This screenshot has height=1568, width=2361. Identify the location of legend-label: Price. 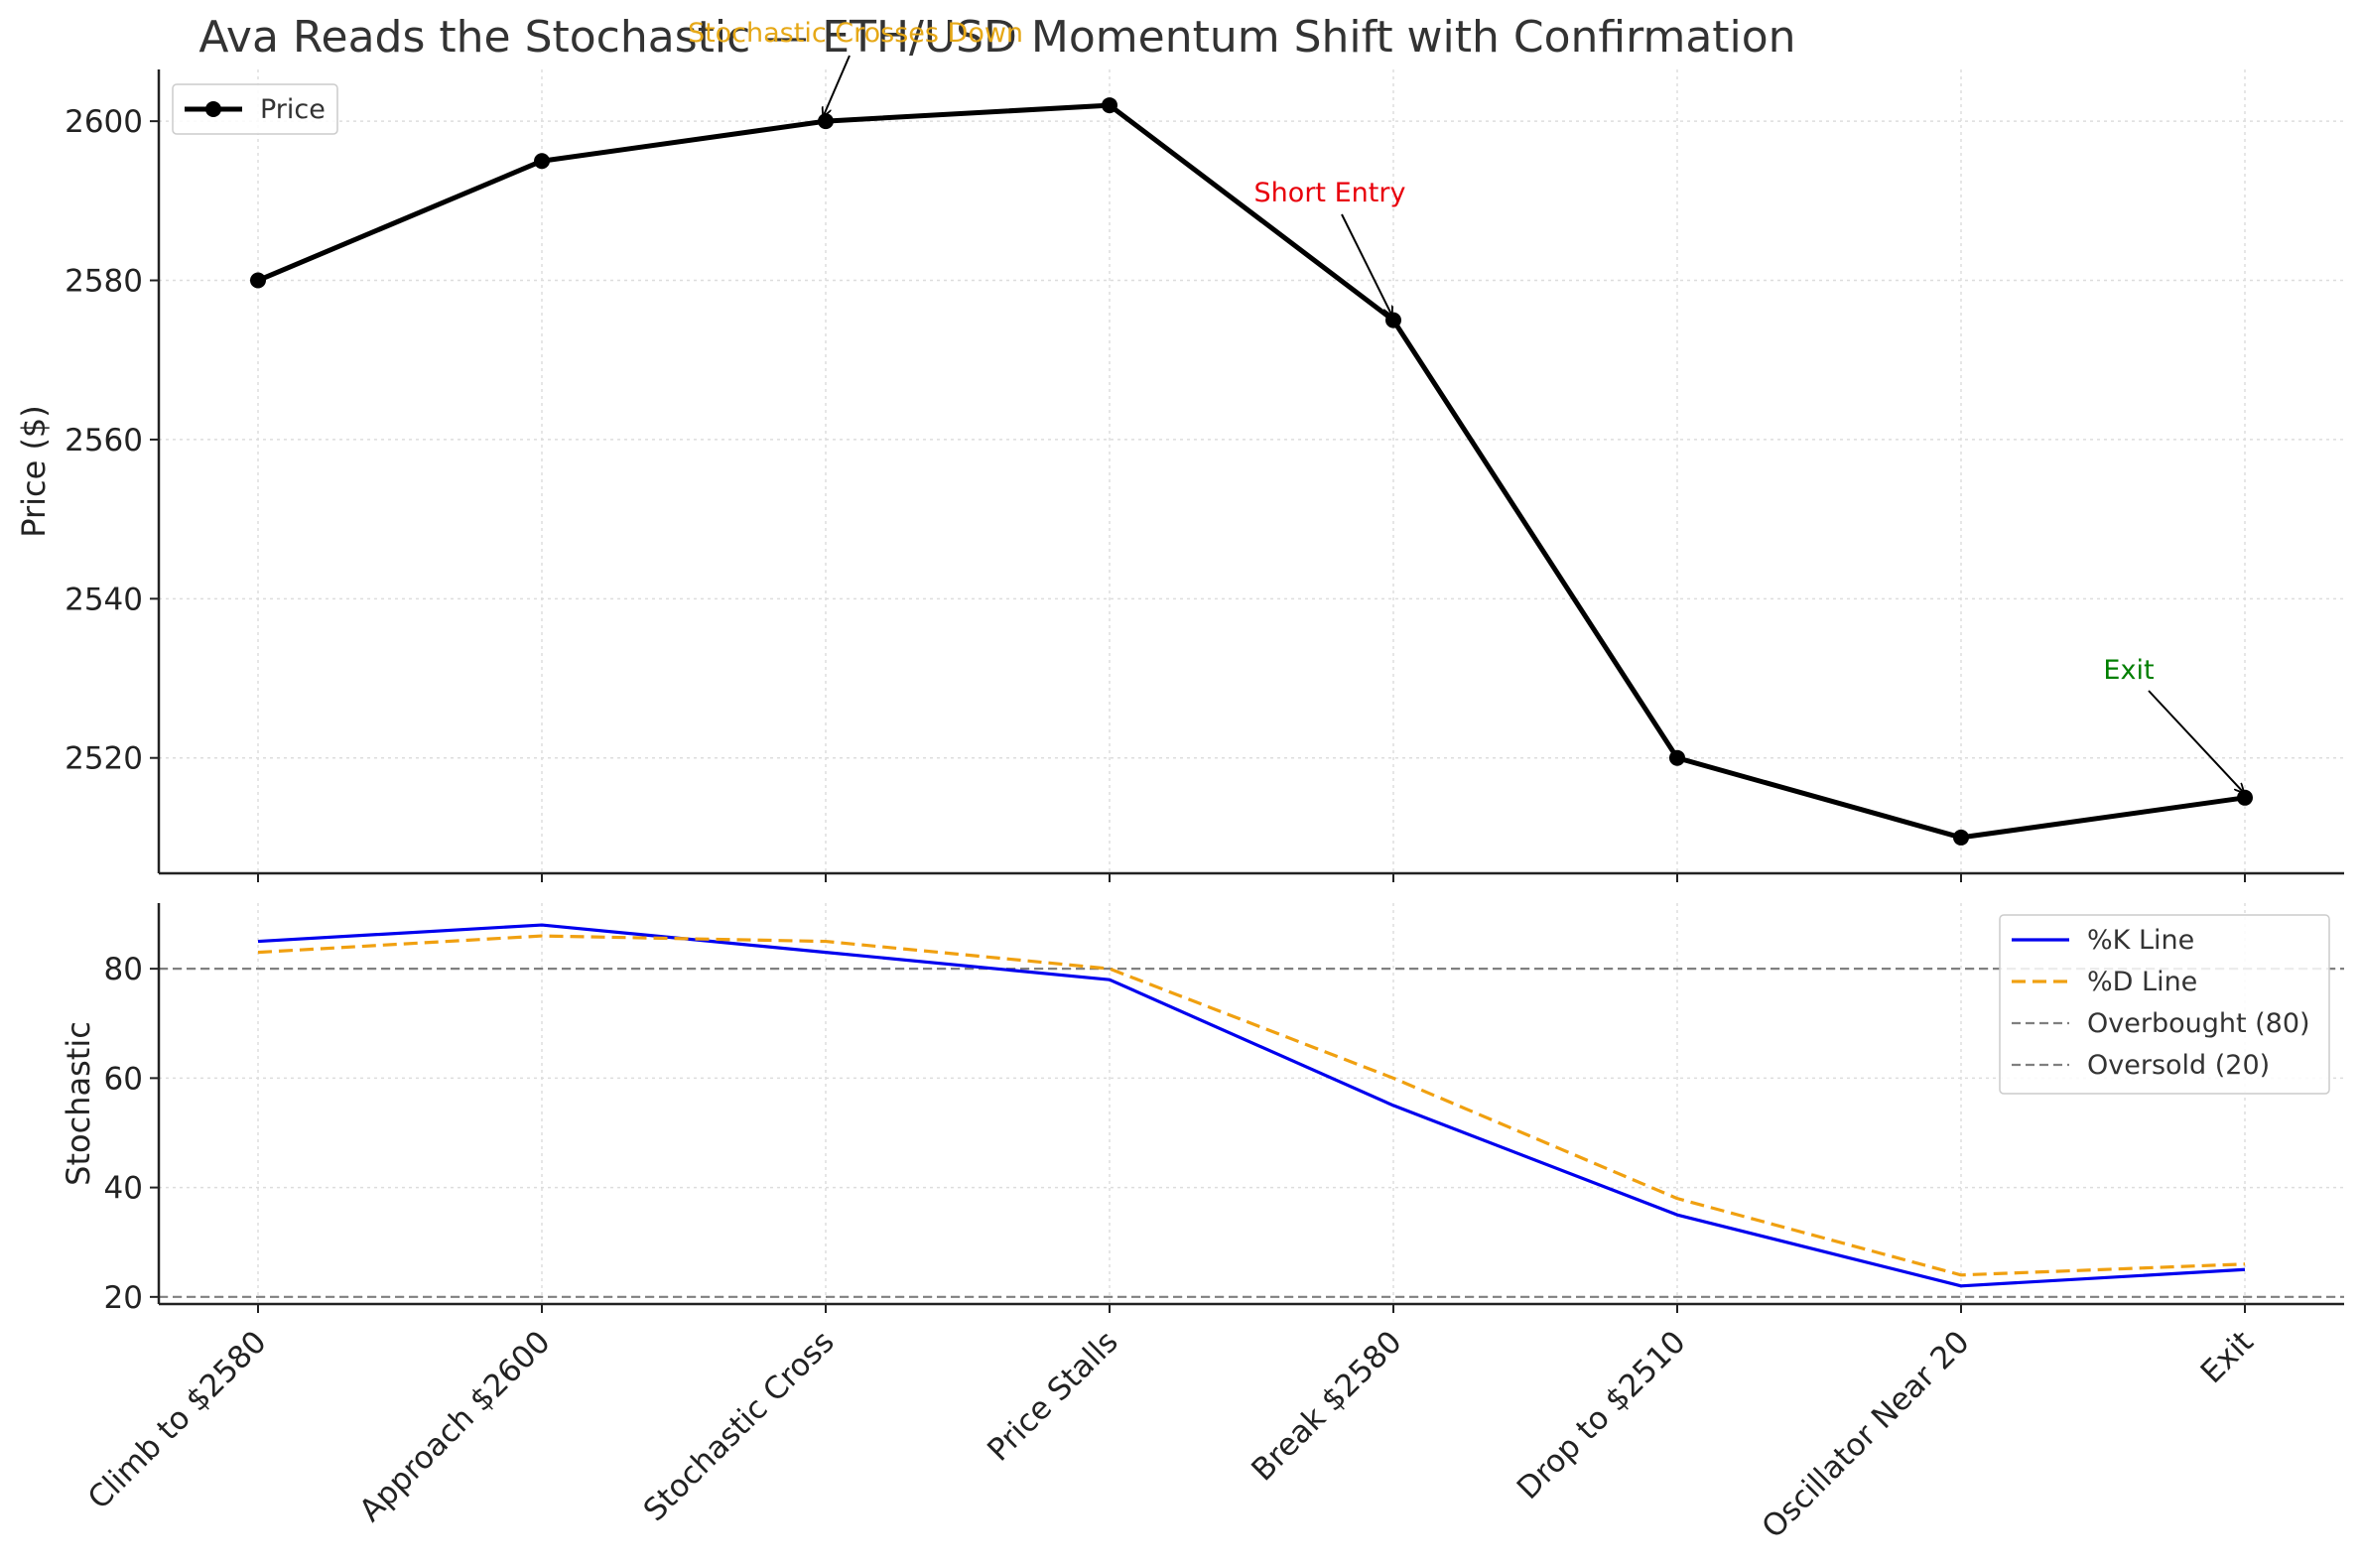
(293, 109).